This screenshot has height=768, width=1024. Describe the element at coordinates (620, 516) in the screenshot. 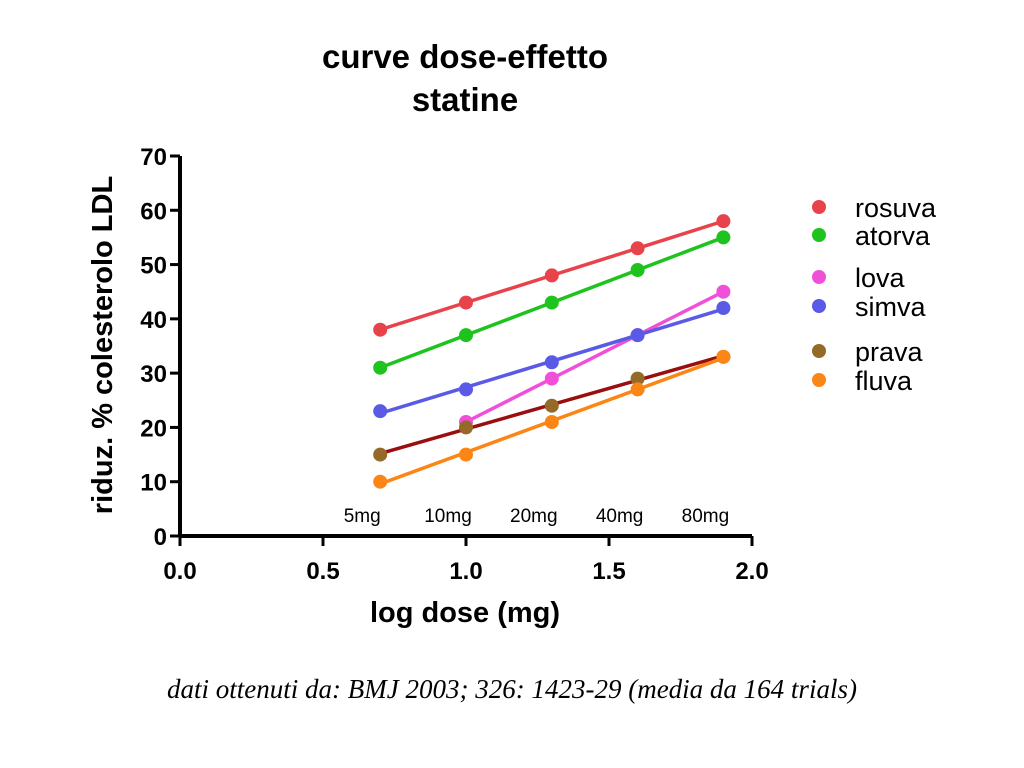

I see `dose-label: 40mg` at that location.